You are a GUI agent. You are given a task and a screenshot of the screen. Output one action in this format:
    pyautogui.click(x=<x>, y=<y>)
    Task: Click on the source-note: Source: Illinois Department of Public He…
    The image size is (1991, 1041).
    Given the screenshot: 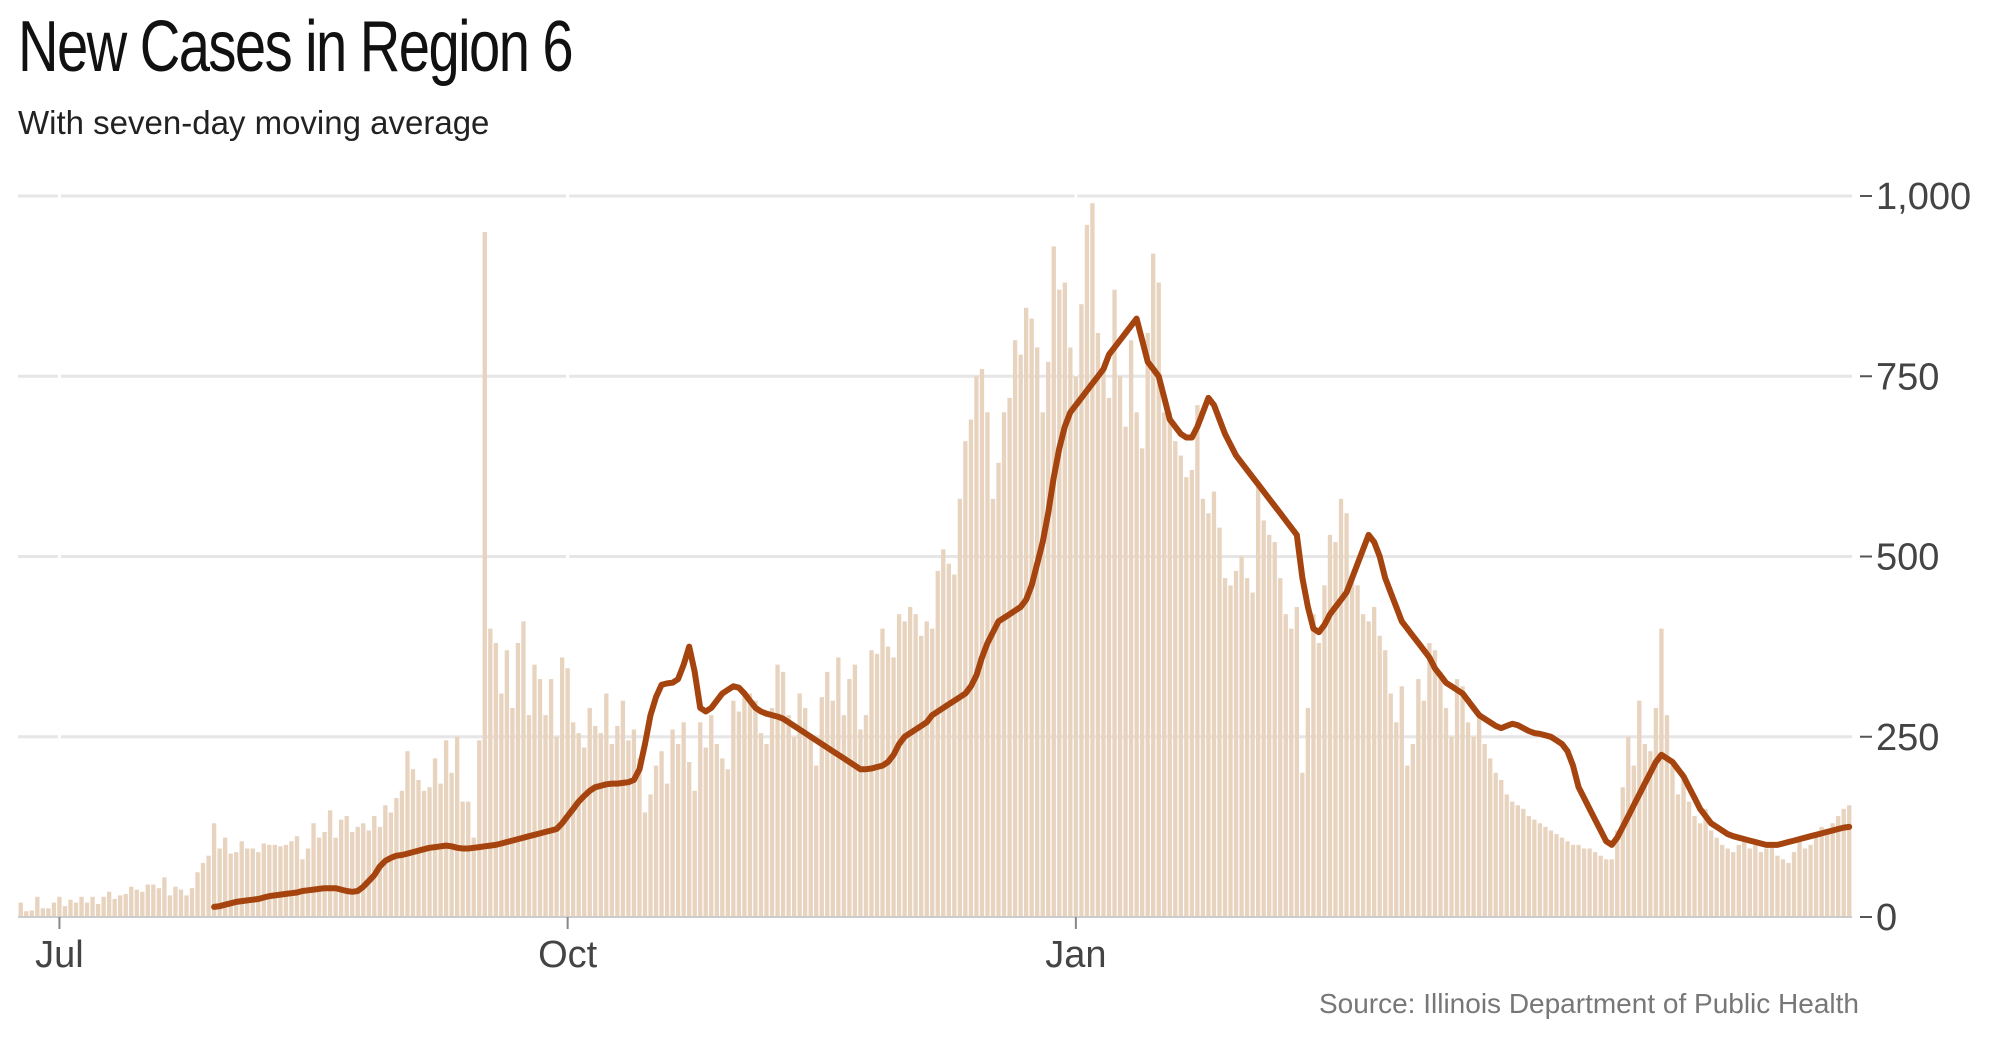 What is the action you would take?
    pyautogui.click(x=1588, y=1003)
    